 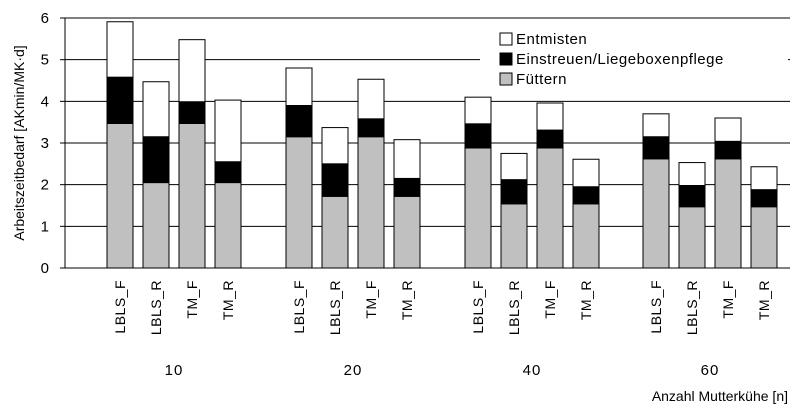 I want to click on y-tick-label: 1, so click(x=45, y=226).